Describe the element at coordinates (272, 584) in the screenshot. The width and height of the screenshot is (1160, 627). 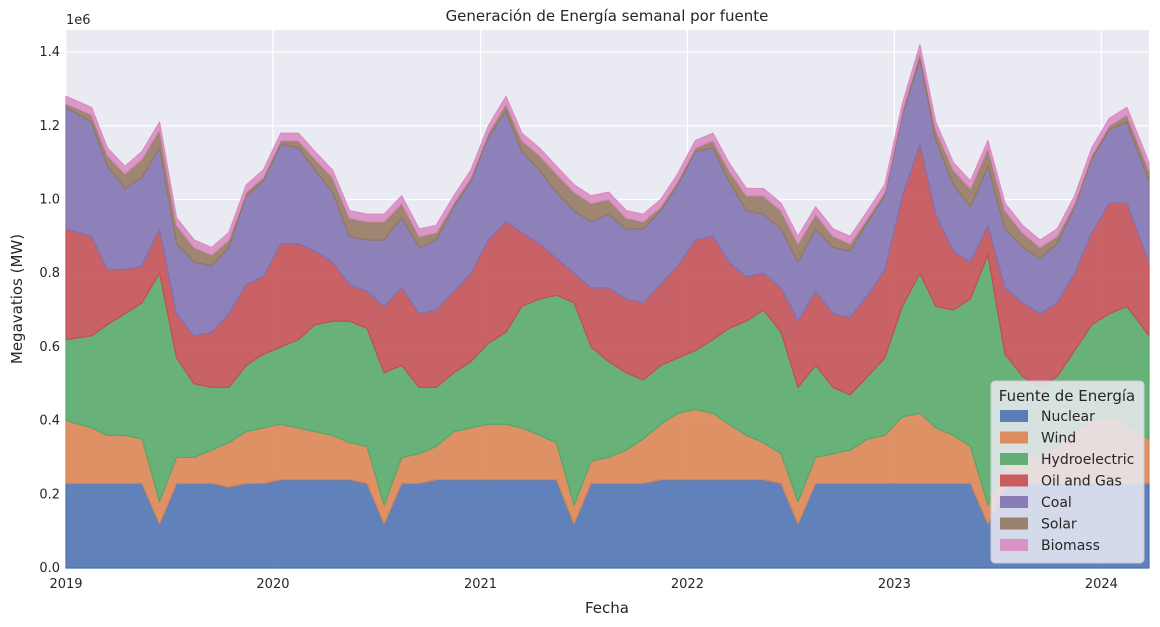
I see `x-tick-label: 2020` at that location.